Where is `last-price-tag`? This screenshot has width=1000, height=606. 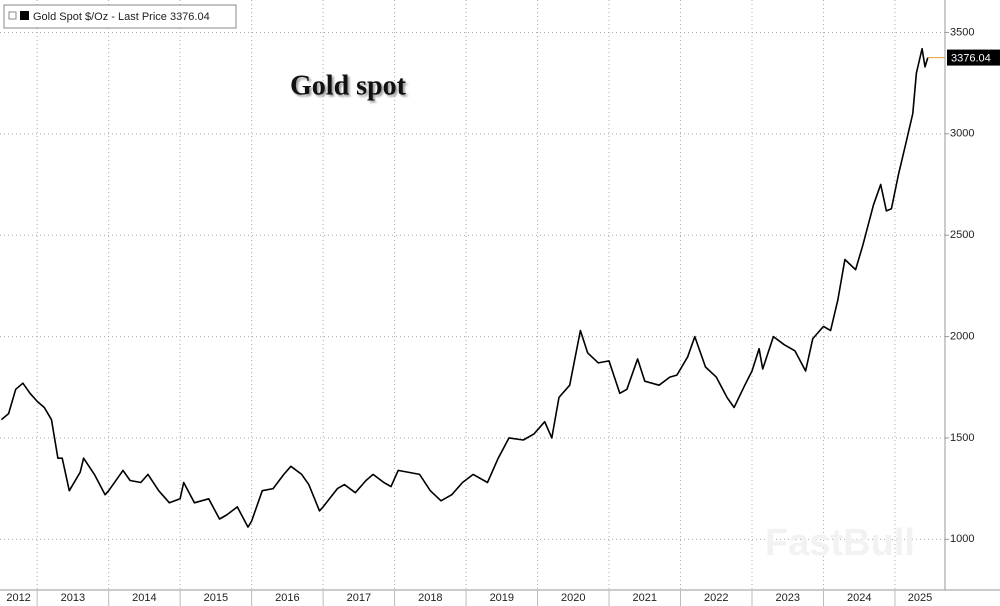
last-price-tag is located at coordinates (973, 57).